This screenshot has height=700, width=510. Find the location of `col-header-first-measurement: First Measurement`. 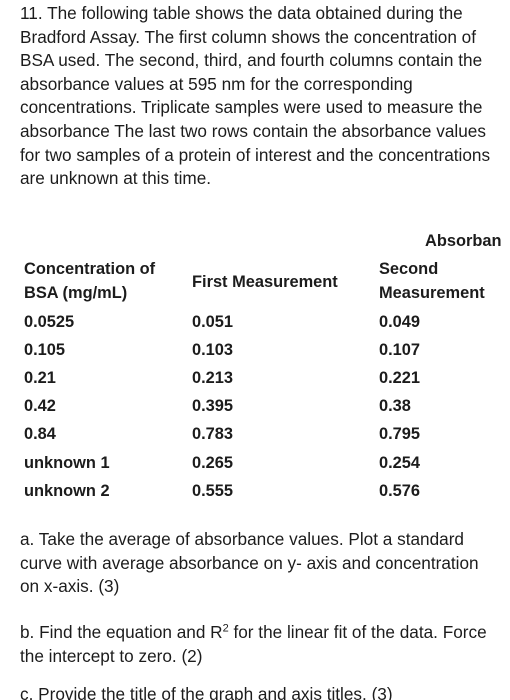

col-header-first-measurement: First Measurement is located at coordinates (265, 282).